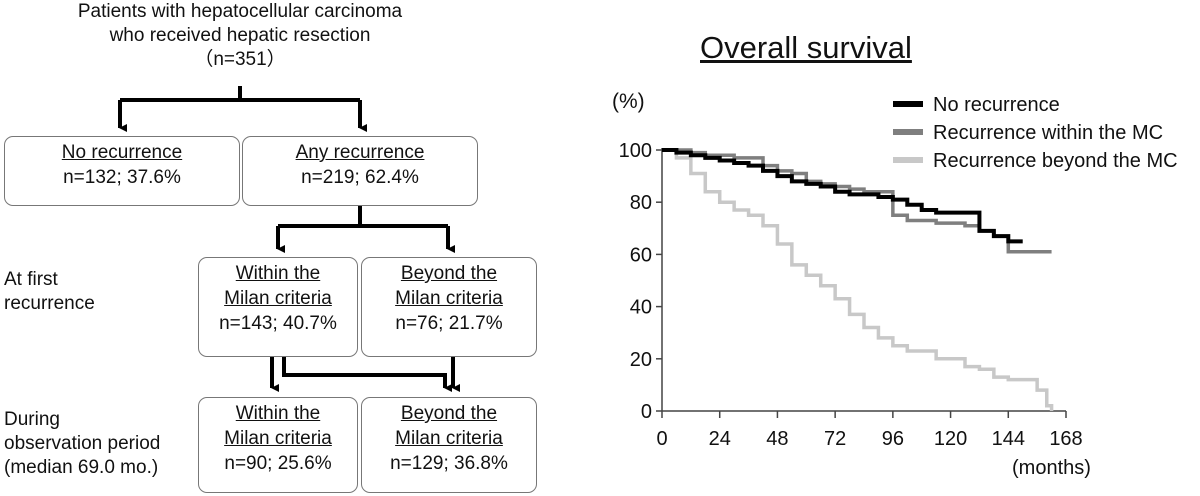 The width and height of the screenshot is (1200, 496). What do you see at coordinates (646, 412) in the screenshot?
I see `y-tick-label: 0` at bounding box center [646, 412].